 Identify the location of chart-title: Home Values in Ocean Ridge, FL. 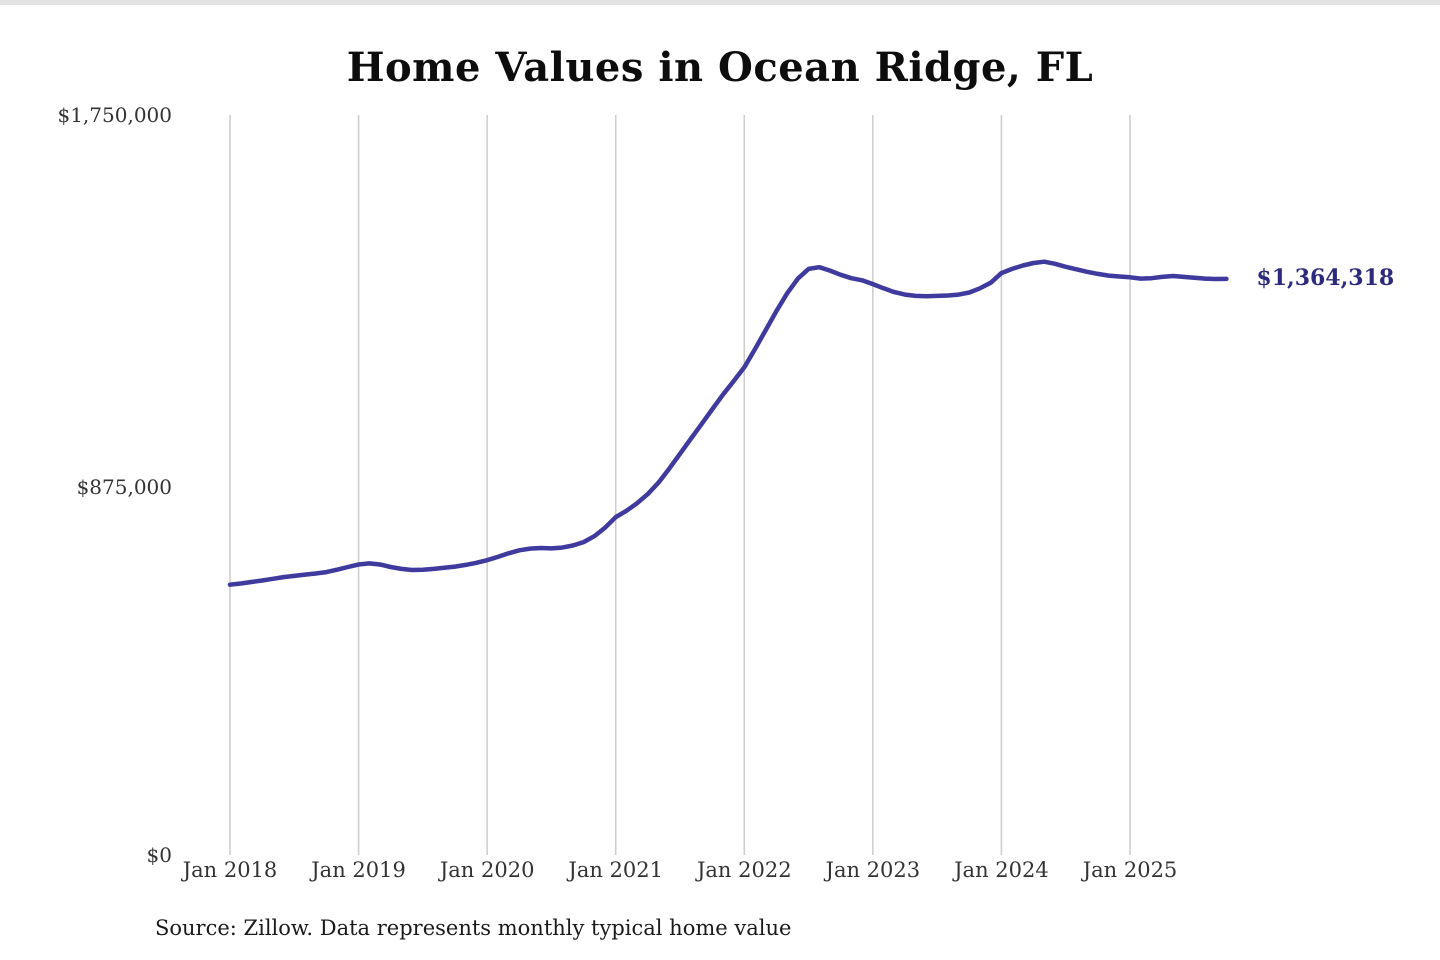
(720, 67).